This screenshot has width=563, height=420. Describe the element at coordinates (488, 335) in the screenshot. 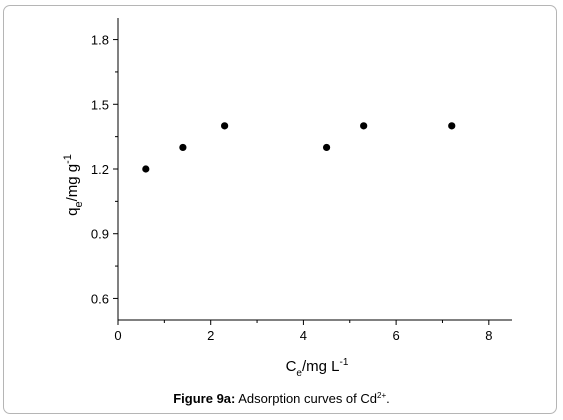

I see `x-tick-label: 8` at that location.